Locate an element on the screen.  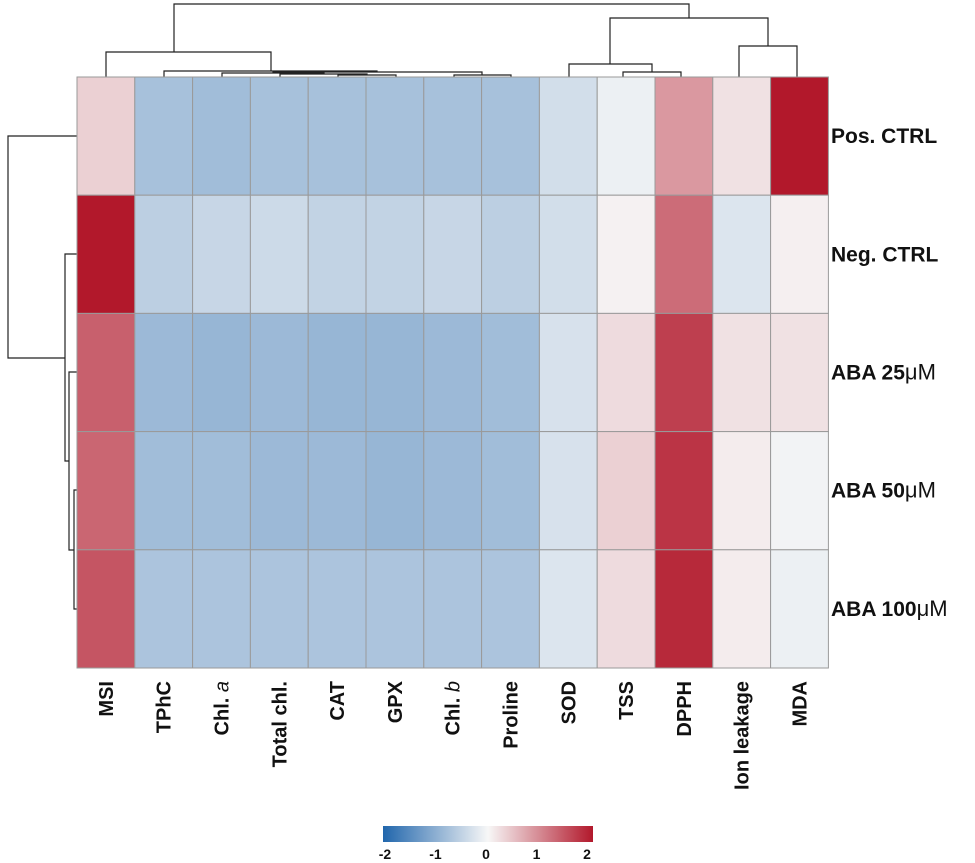
cell-aba-100-tss is located at coordinates (626, 609).